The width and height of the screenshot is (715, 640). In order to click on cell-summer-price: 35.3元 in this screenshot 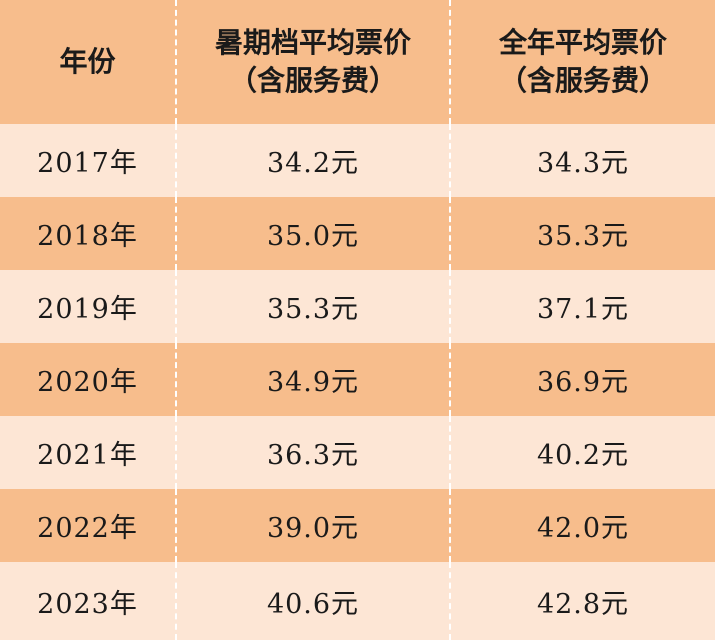, I will do `click(313, 306)`.